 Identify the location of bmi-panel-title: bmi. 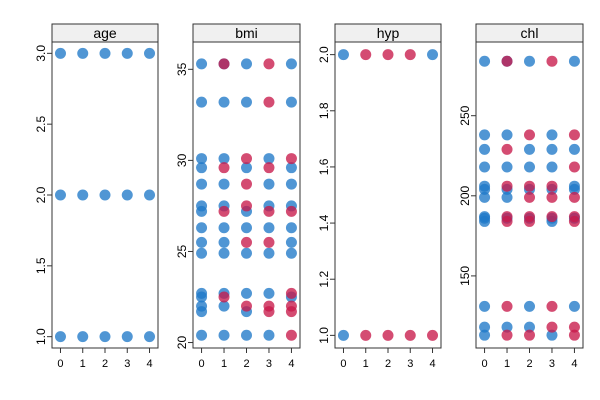
(246, 33).